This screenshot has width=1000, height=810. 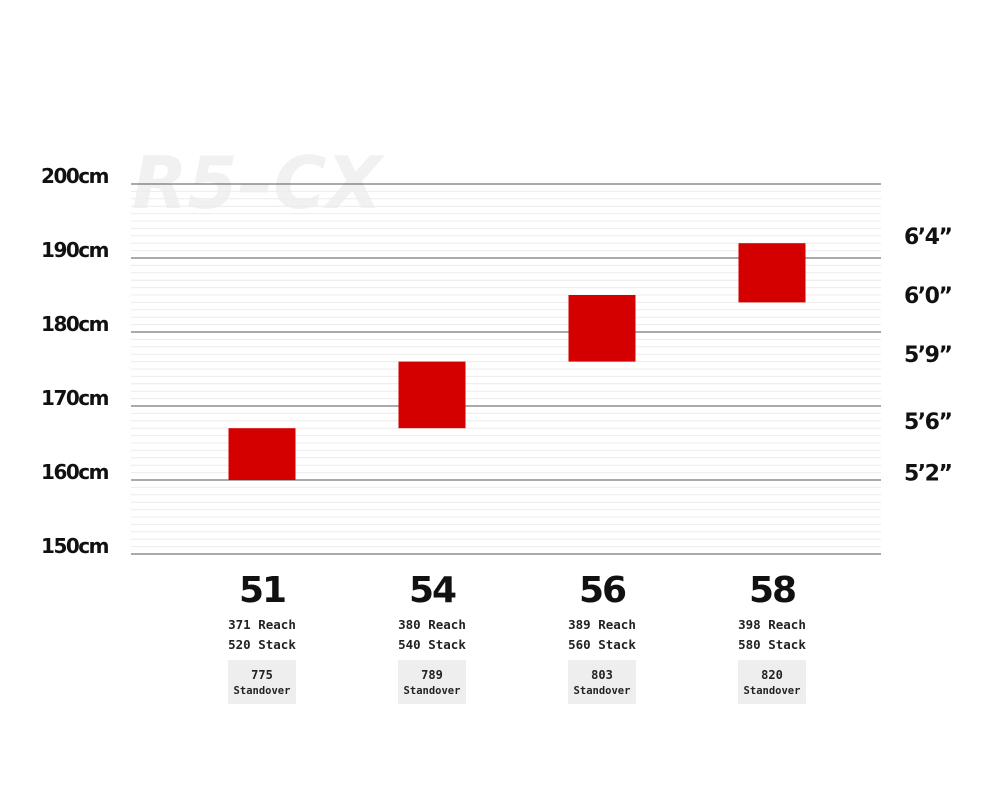 I want to click on right-tick-label: 5’2”, so click(x=927, y=474).